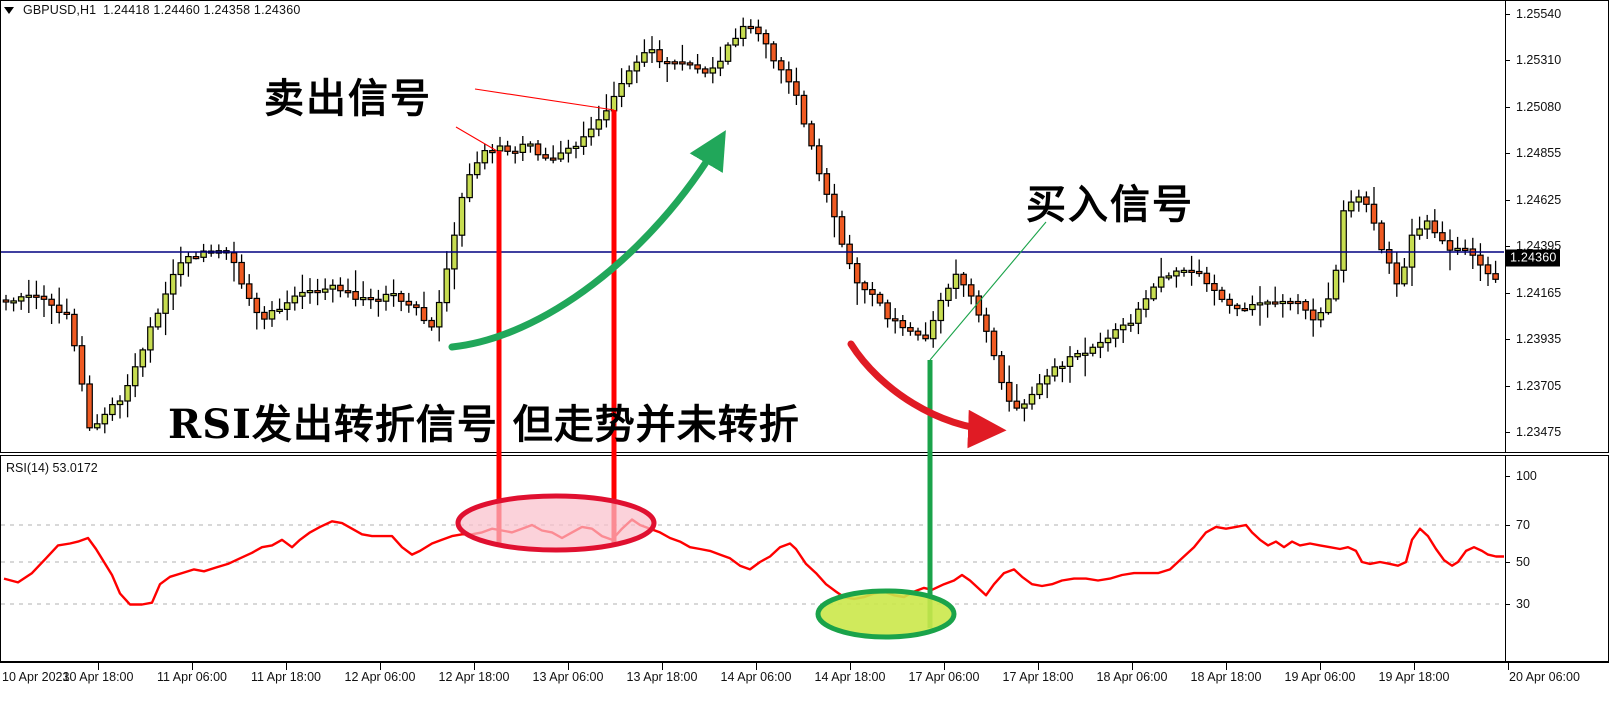  I want to click on time-axis-label: 12 Apr 18:00, so click(474, 677).